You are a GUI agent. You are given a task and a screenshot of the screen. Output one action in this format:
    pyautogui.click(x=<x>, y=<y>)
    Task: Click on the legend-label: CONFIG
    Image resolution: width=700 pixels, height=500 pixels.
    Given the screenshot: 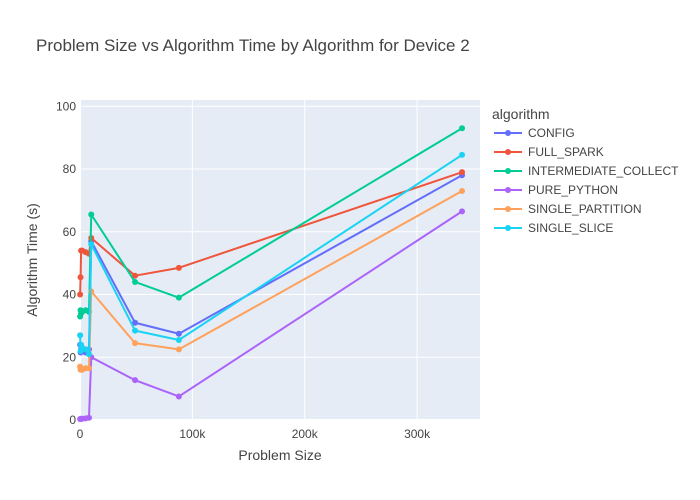 What is the action you would take?
    pyautogui.click(x=551, y=133)
    